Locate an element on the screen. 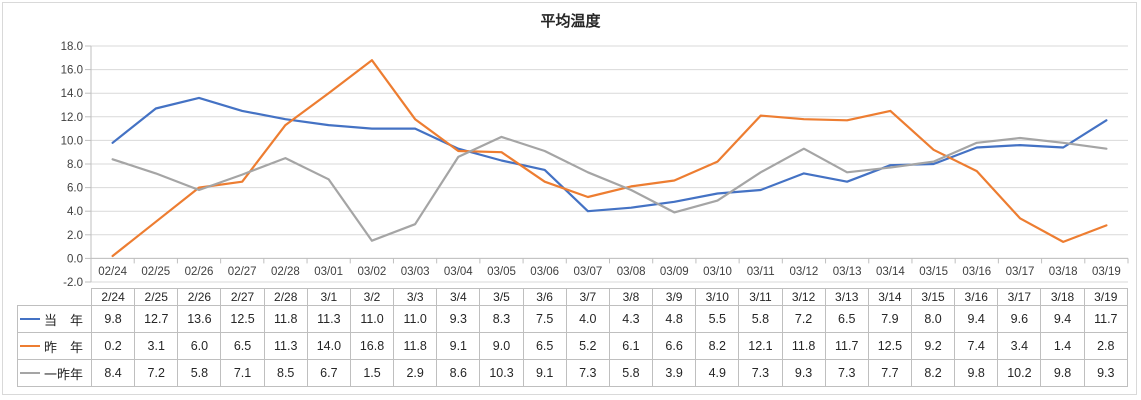 The width and height of the screenshot is (1141, 400). date-header-cell: 3/16 is located at coordinates (976, 297).